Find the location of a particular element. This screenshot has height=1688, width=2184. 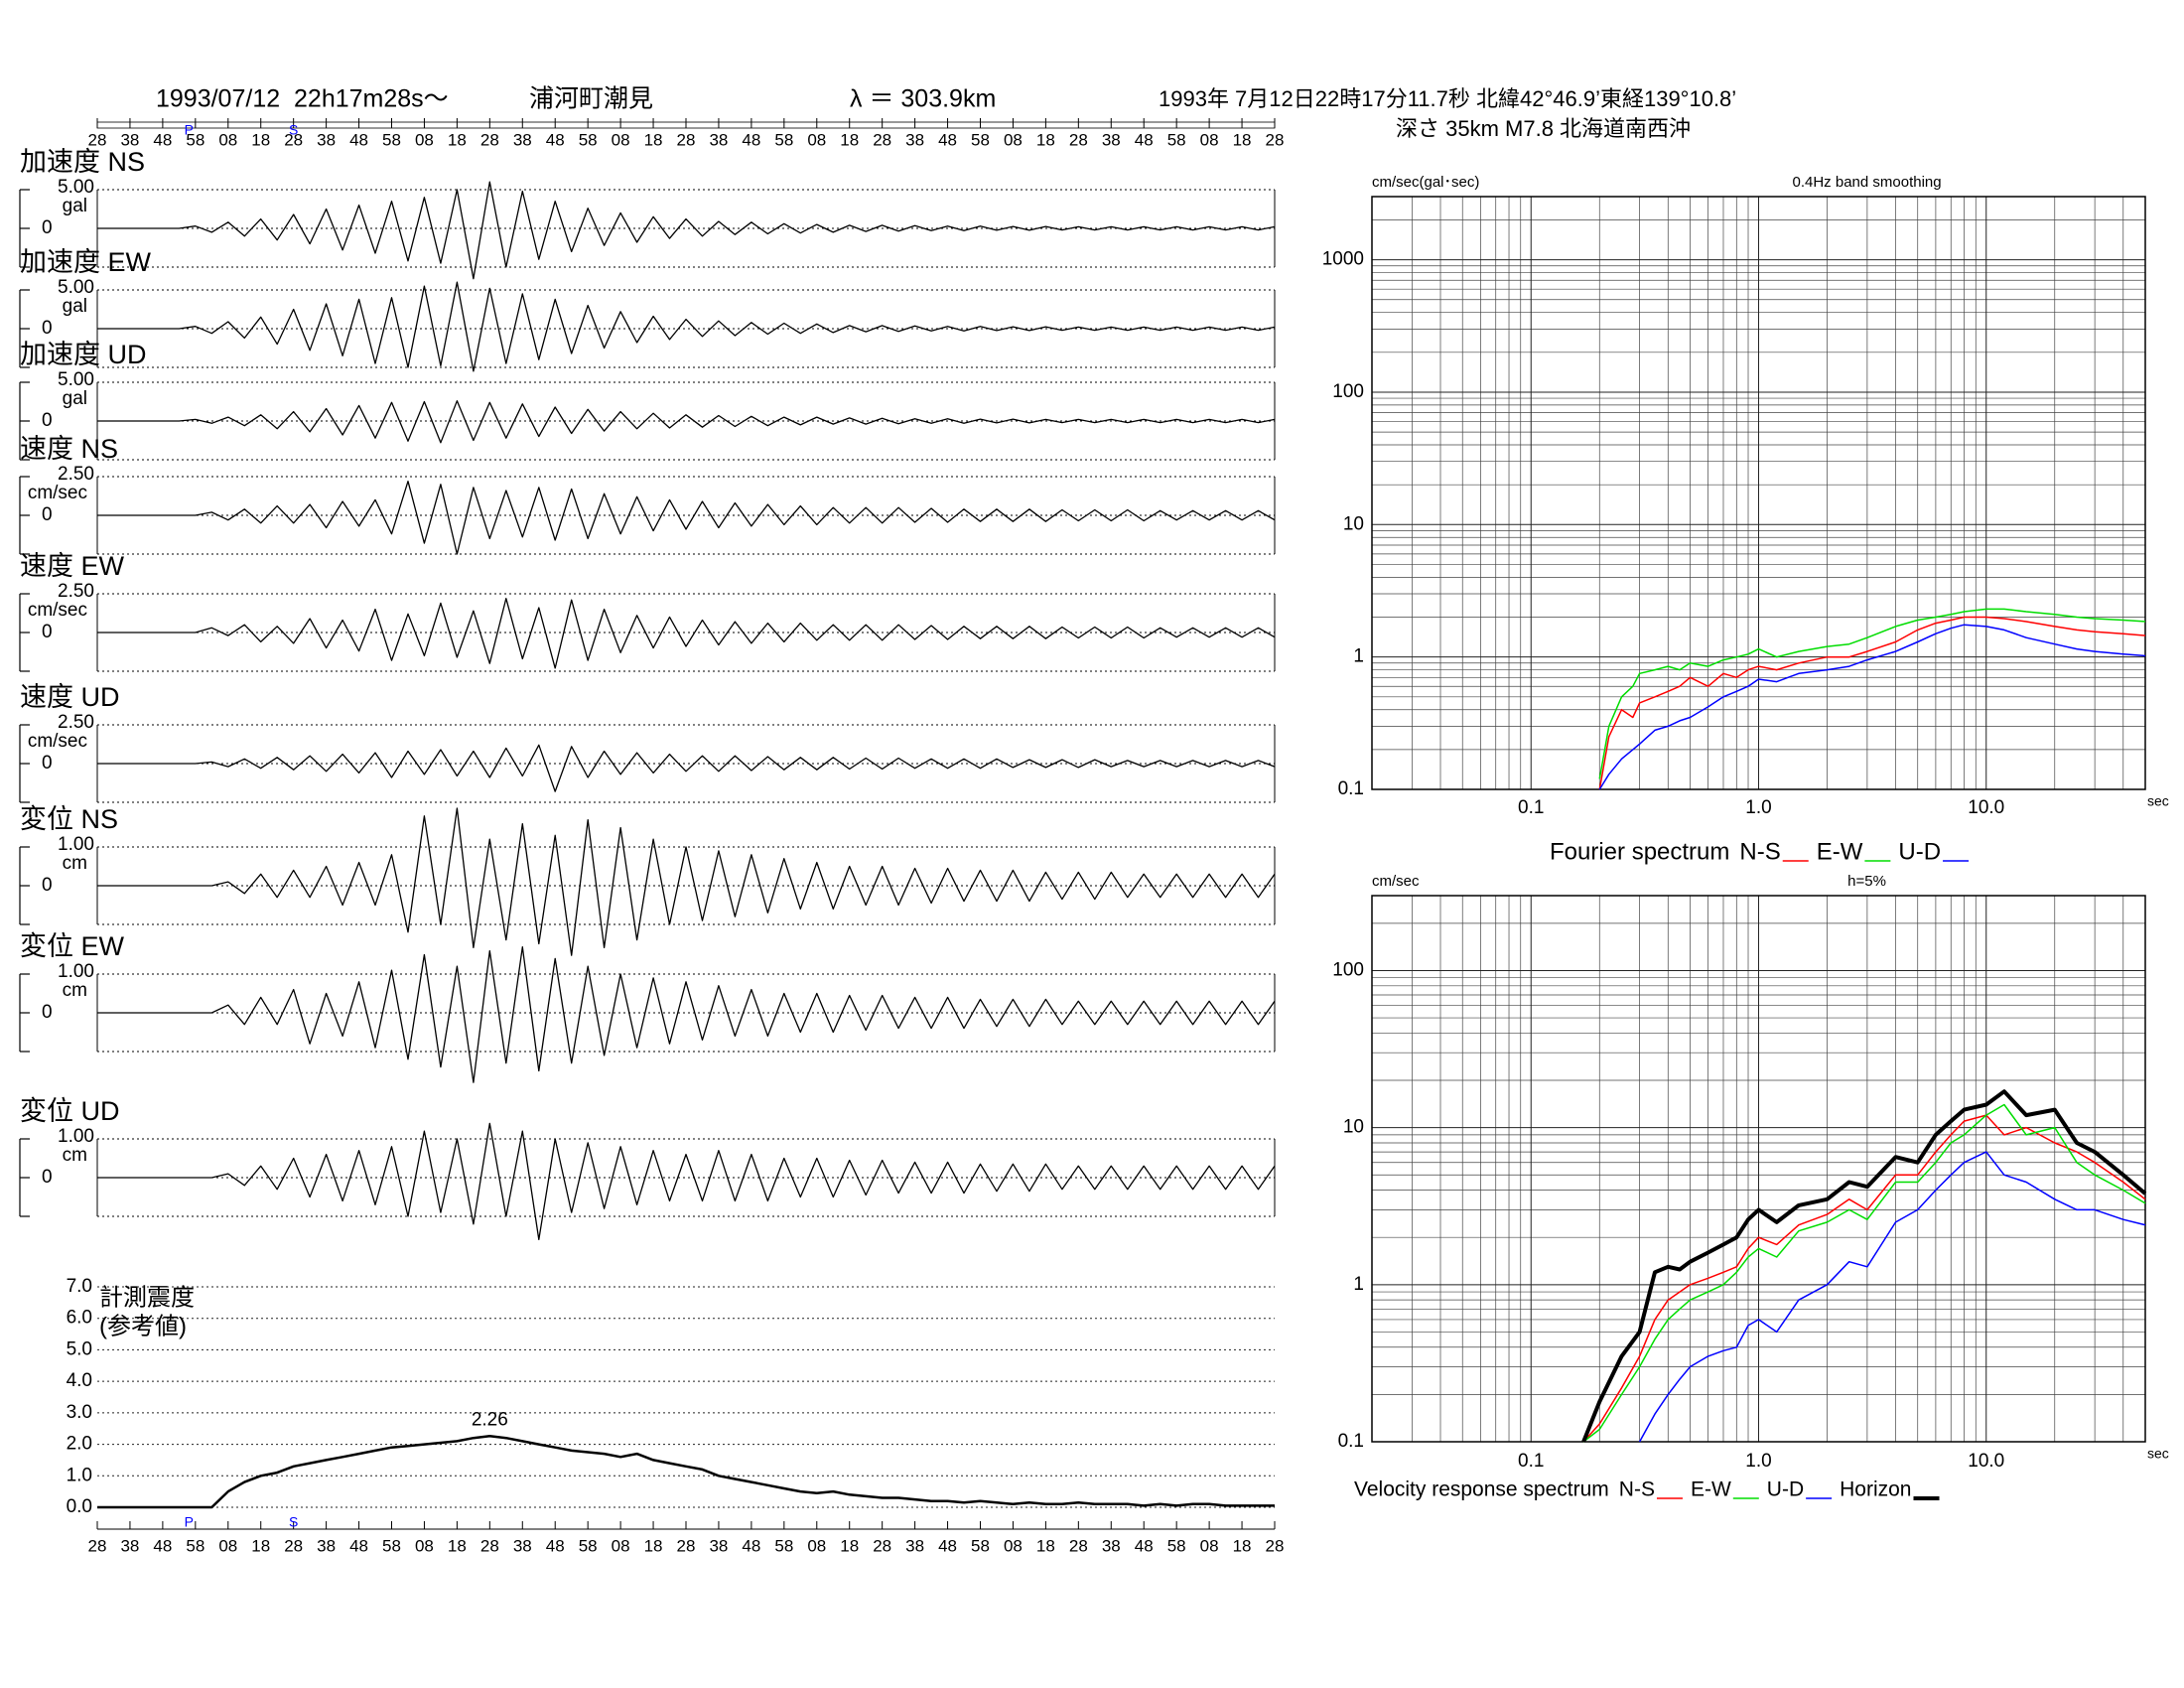

trace-label: 加速度 NS is located at coordinates (82, 162).